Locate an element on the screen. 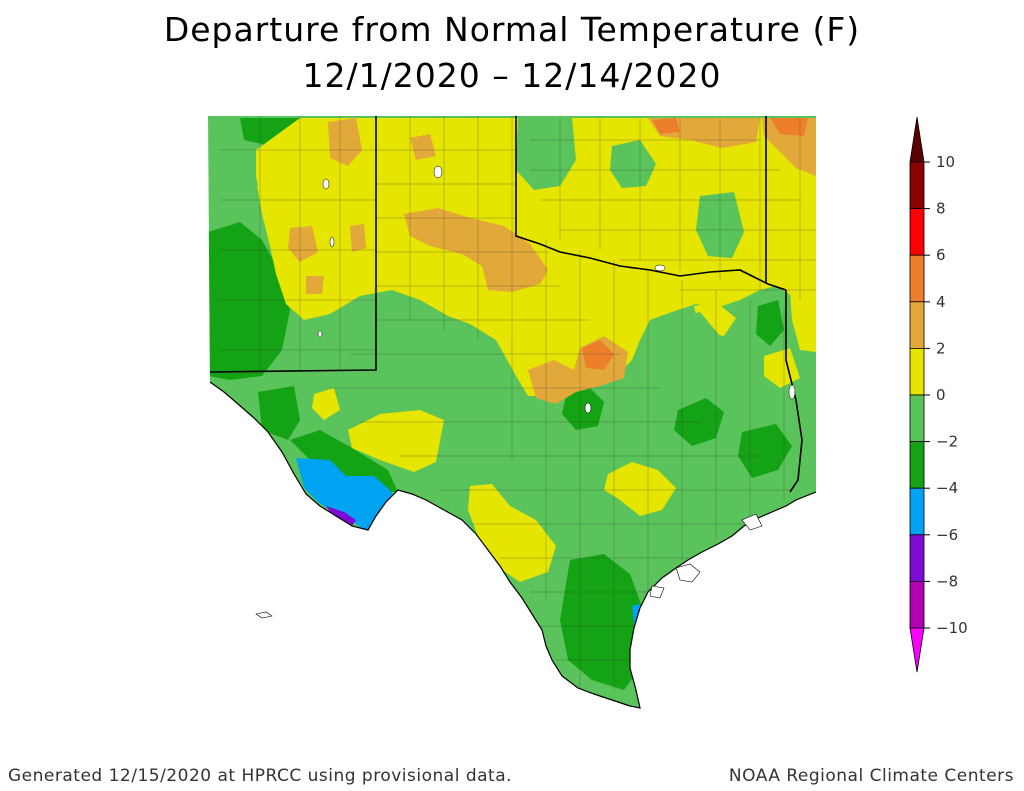 This screenshot has width=1024, height=791. legend-bottom-arrow is located at coordinates (917, 650).